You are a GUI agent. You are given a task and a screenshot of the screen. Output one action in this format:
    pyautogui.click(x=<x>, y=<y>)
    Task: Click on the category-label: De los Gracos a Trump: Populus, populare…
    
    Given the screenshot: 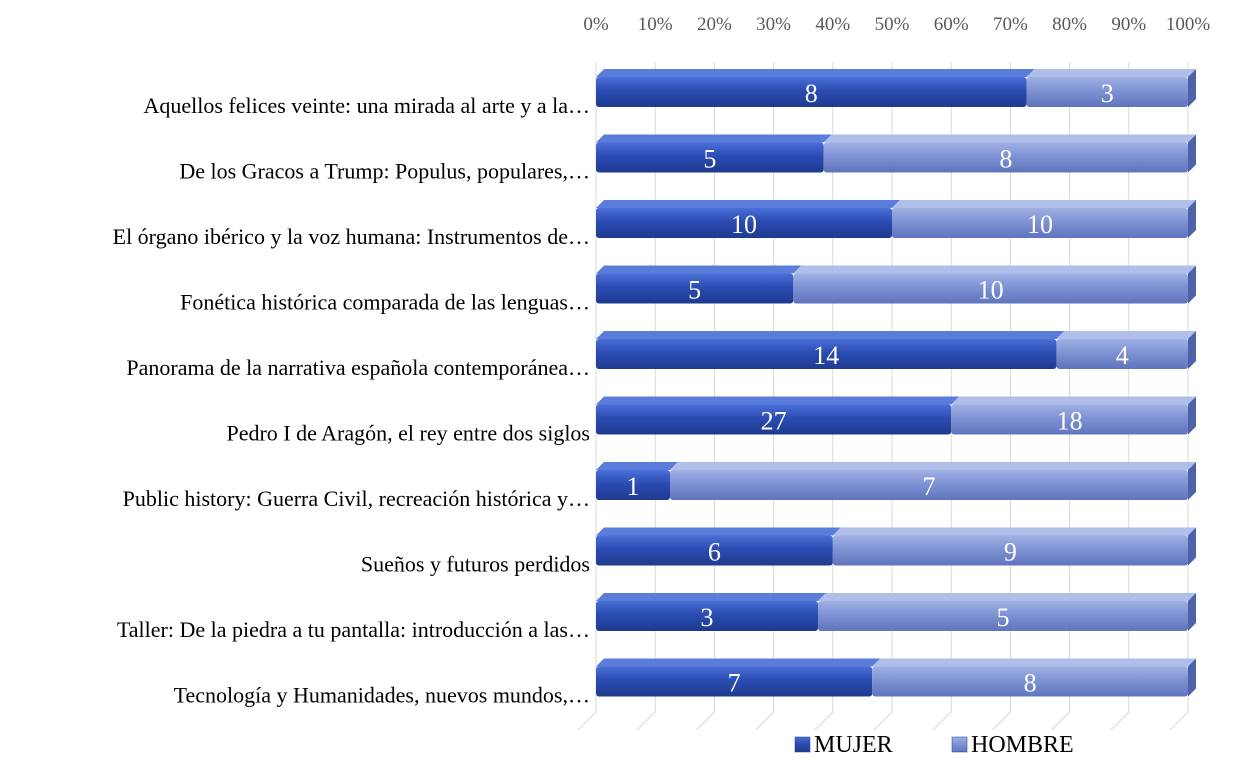 What is the action you would take?
    pyautogui.click(x=384, y=171)
    